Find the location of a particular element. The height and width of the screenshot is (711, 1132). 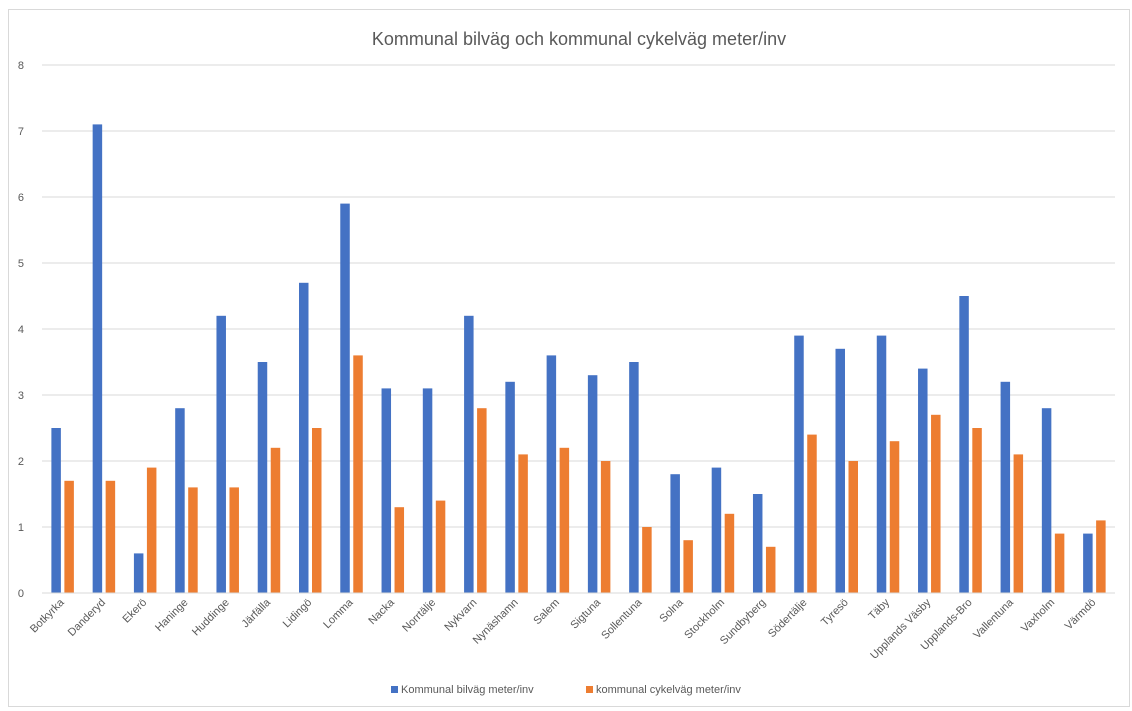

x-tick-label: Stockholm is located at coordinates (704, 619).